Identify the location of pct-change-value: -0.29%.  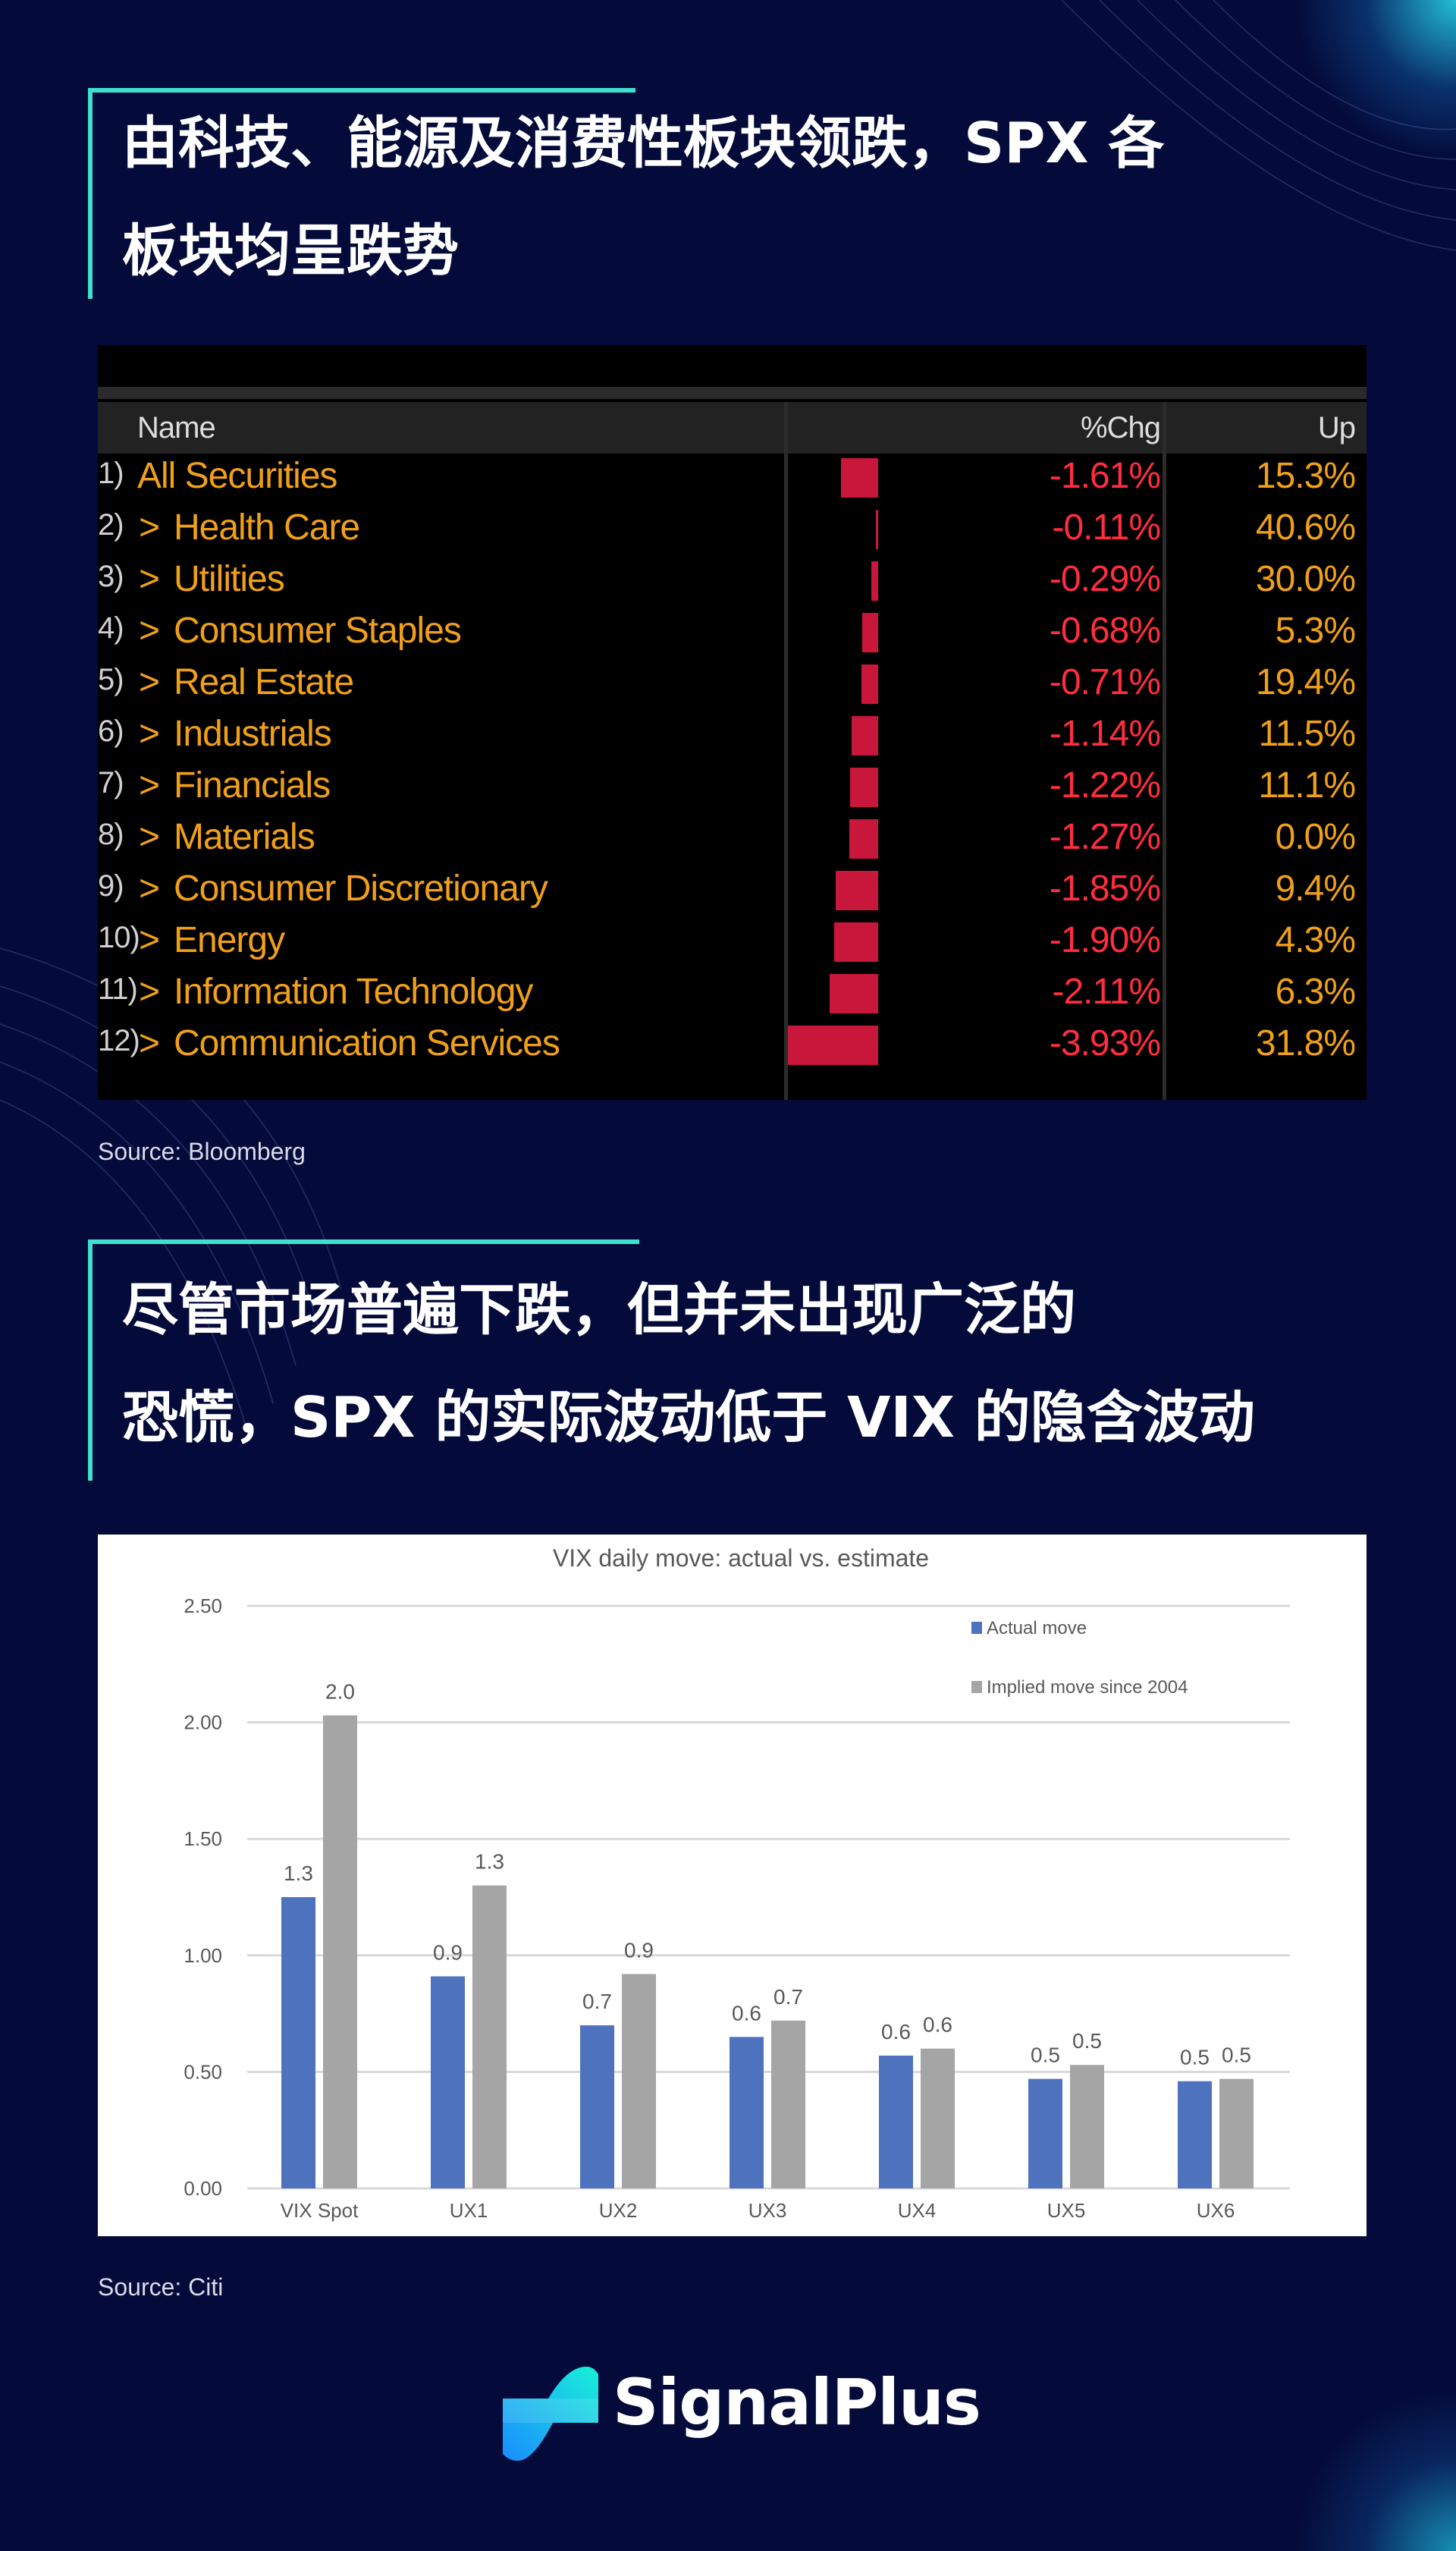
(1105, 579).